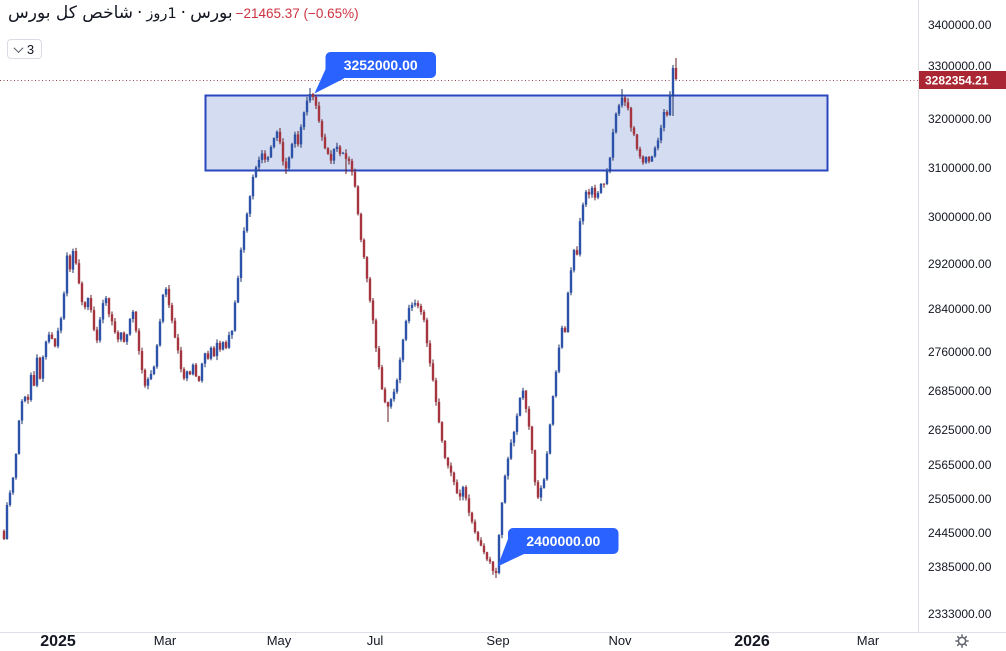 The width and height of the screenshot is (1006, 651). Describe the element at coordinates (960, 533) in the screenshot. I see `svg-text: 2445000.00` at that location.